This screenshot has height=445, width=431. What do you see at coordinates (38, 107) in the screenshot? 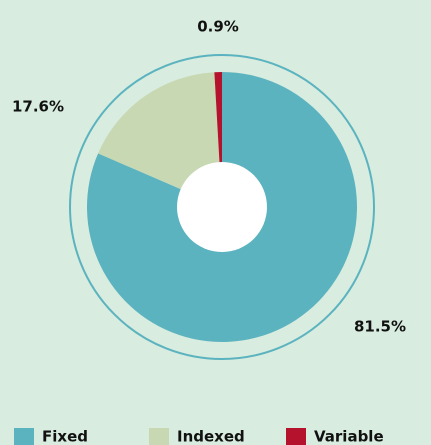
I see `value-label: 17.6%` at bounding box center [38, 107].